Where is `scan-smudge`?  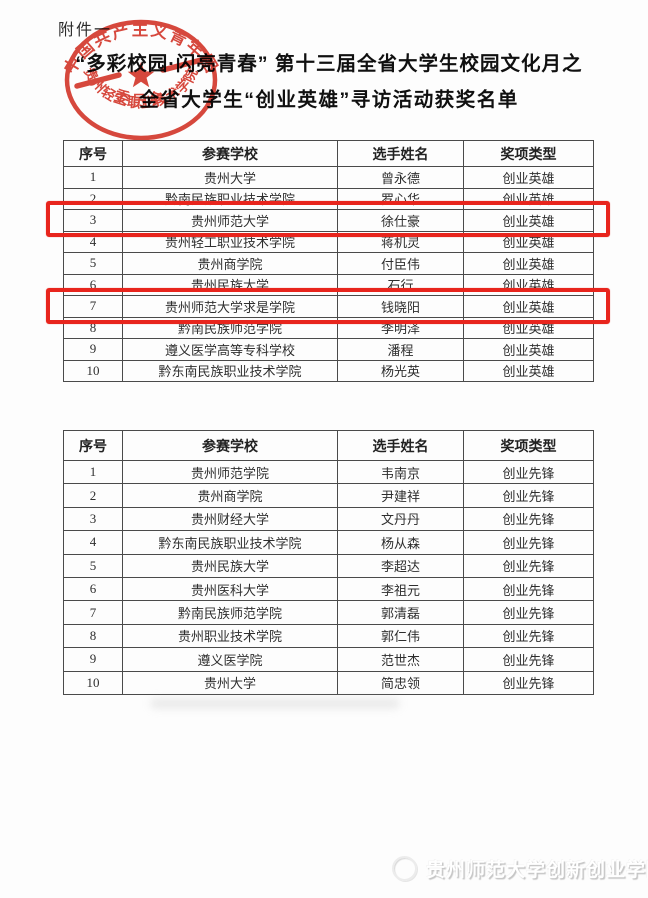
scan-smudge is located at coordinates (275, 703).